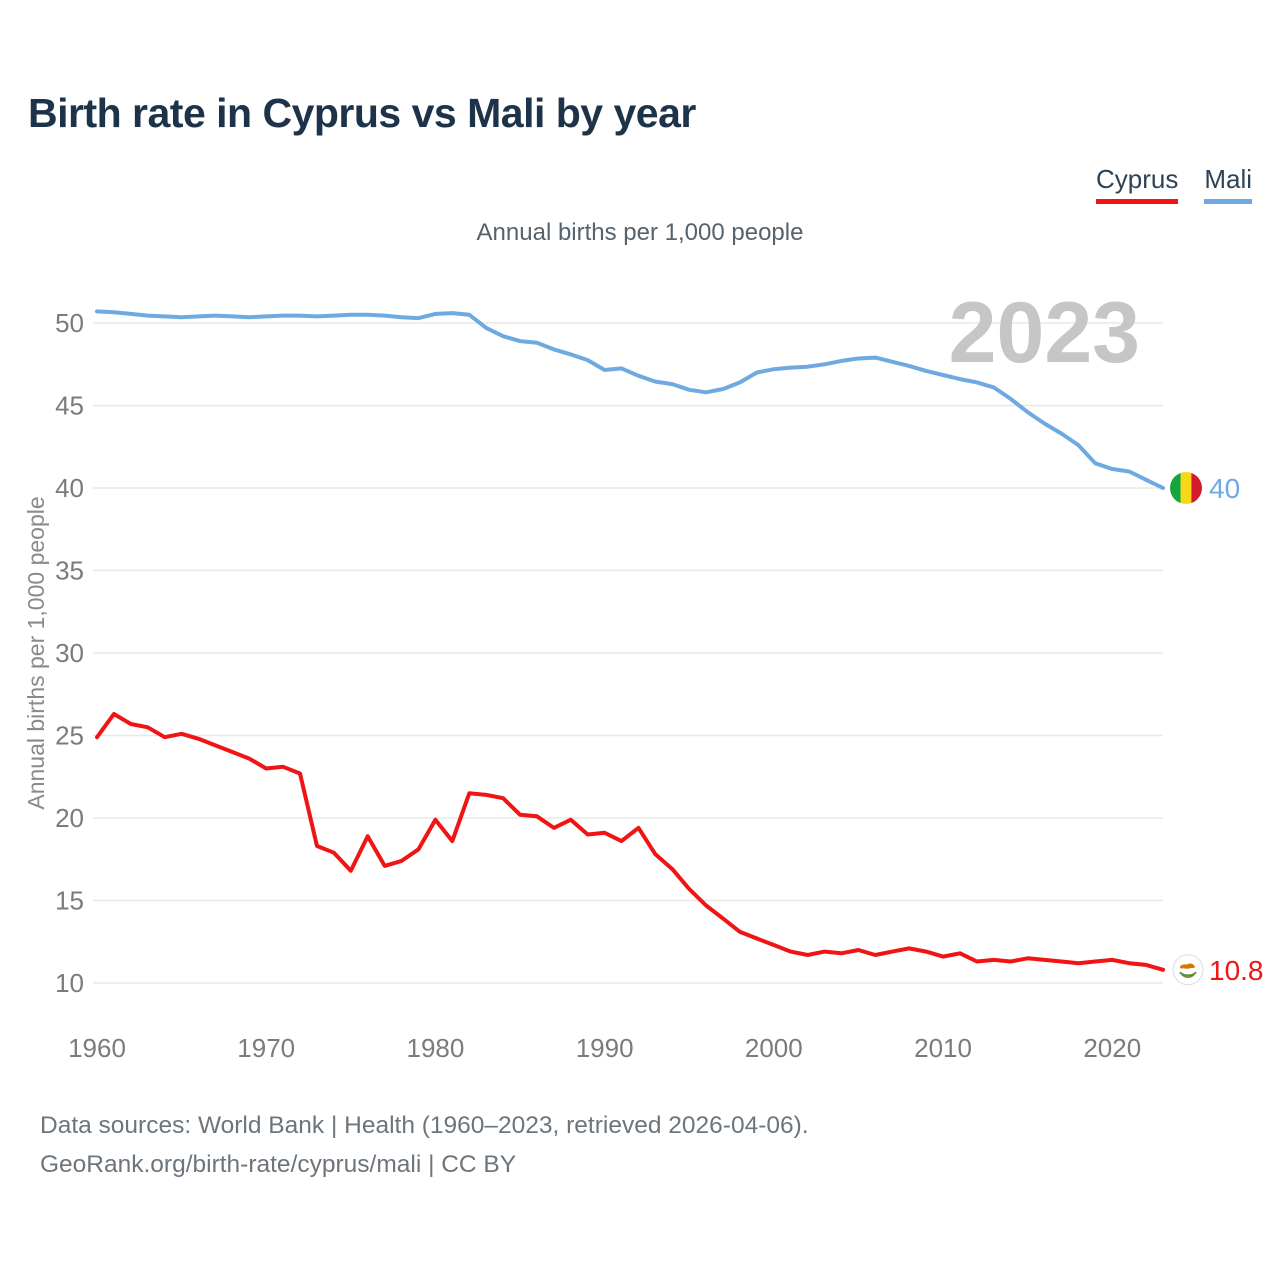 This screenshot has height=1280, width=1280. What do you see at coordinates (1044, 333) in the screenshot?
I see `watermark-year: 2023` at bounding box center [1044, 333].